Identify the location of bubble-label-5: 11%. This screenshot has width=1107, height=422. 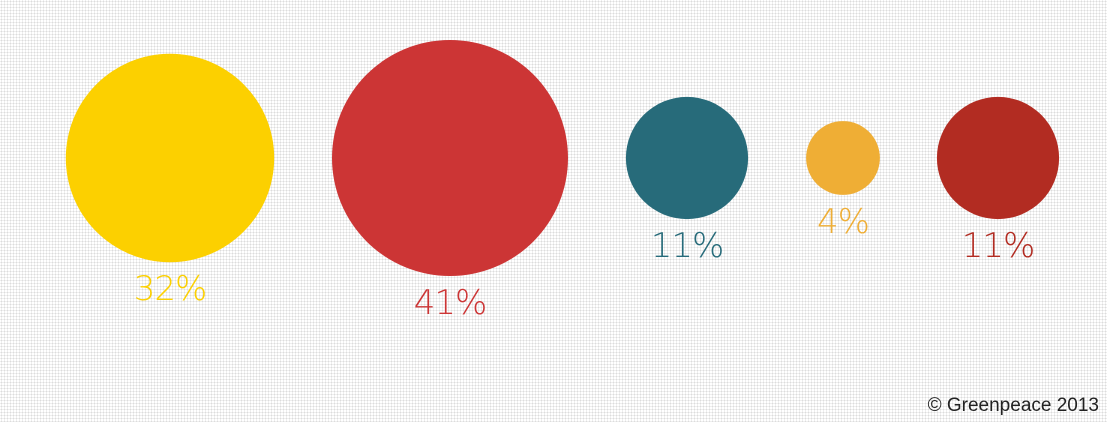
(998, 246).